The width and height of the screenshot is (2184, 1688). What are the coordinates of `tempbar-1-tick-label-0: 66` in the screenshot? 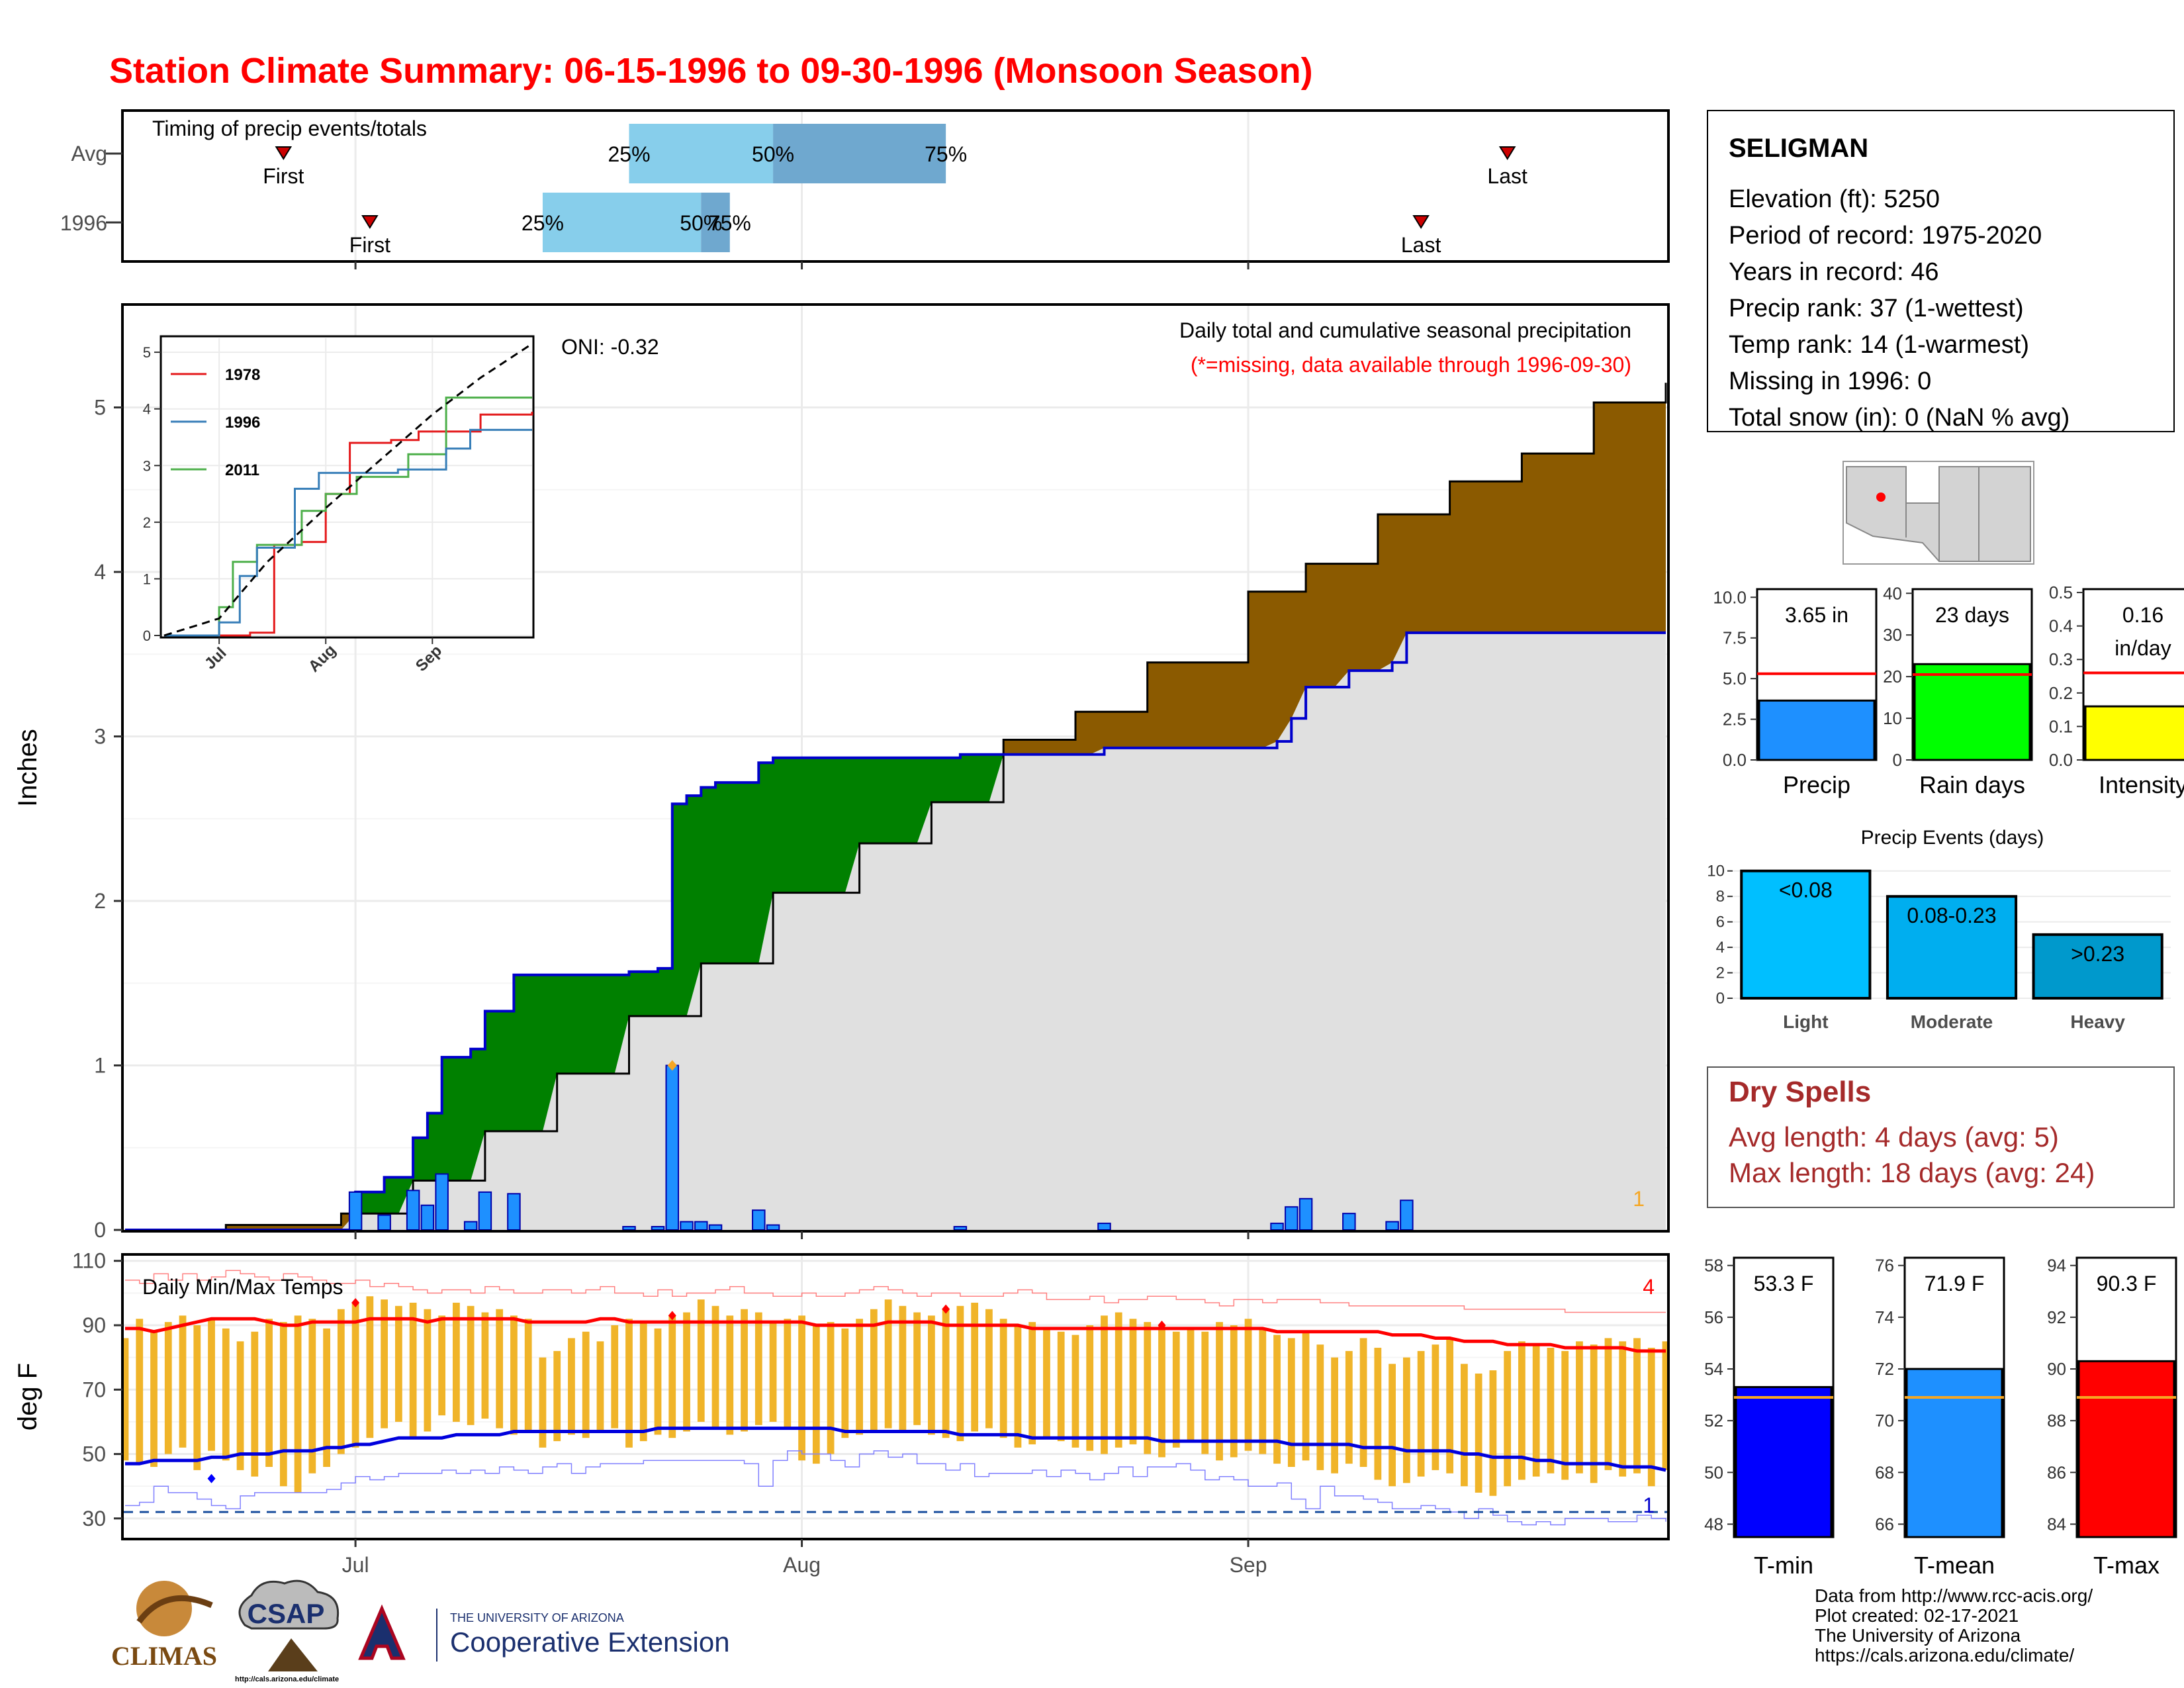 It's located at (1885, 1524).